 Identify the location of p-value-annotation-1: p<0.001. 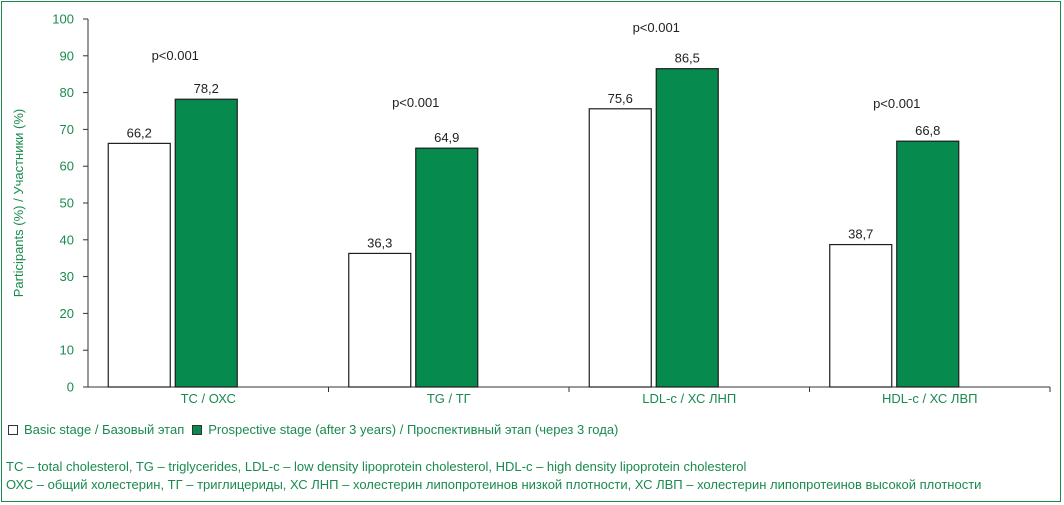
(415, 102).